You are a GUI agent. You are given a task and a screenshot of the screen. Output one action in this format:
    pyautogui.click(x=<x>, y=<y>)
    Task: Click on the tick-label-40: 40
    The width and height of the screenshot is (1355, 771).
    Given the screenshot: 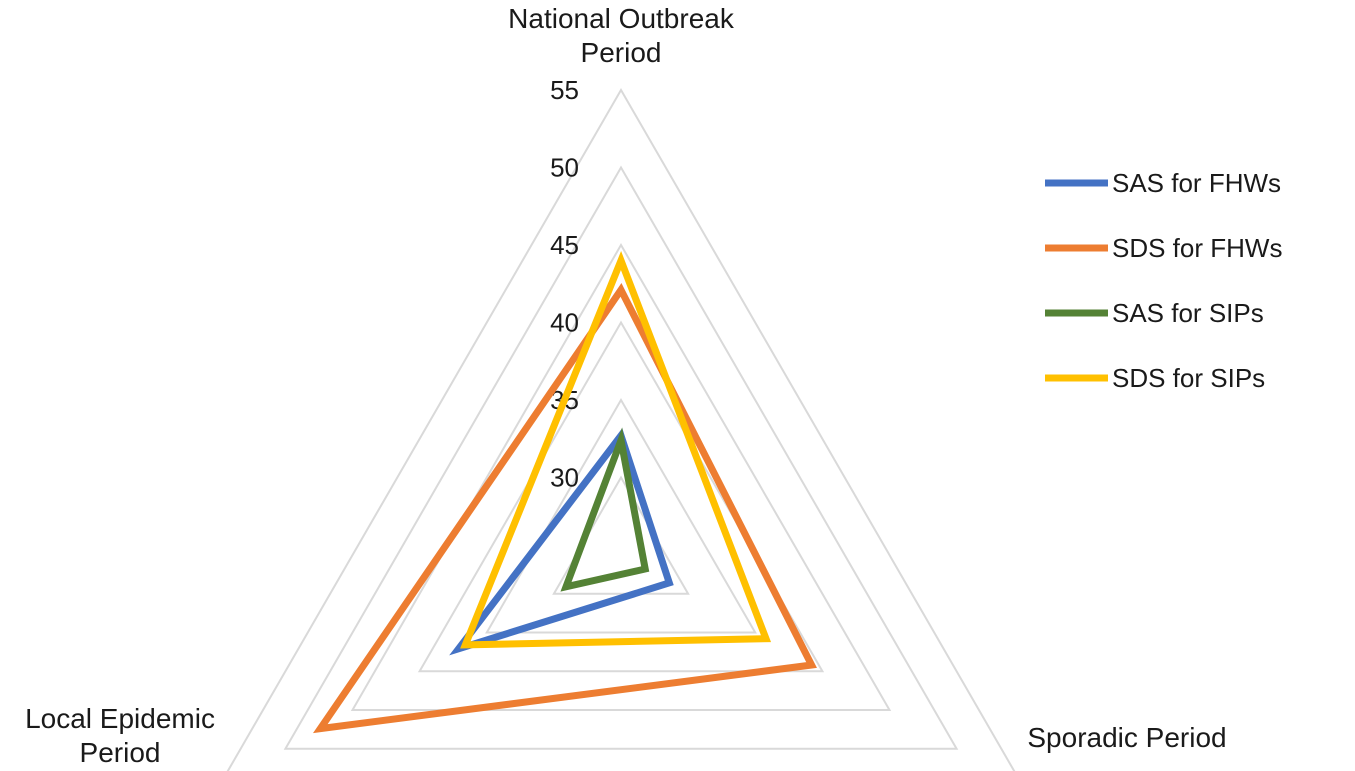 What is the action you would take?
    pyautogui.click(x=564, y=323)
    